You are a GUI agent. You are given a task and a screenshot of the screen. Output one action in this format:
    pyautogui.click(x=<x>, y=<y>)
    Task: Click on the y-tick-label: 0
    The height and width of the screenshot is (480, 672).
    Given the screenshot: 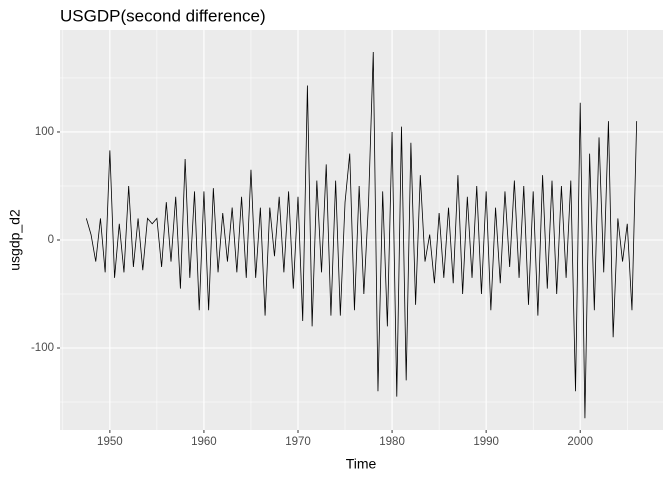 What is the action you would take?
    pyautogui.click(x=51, y=240)
    